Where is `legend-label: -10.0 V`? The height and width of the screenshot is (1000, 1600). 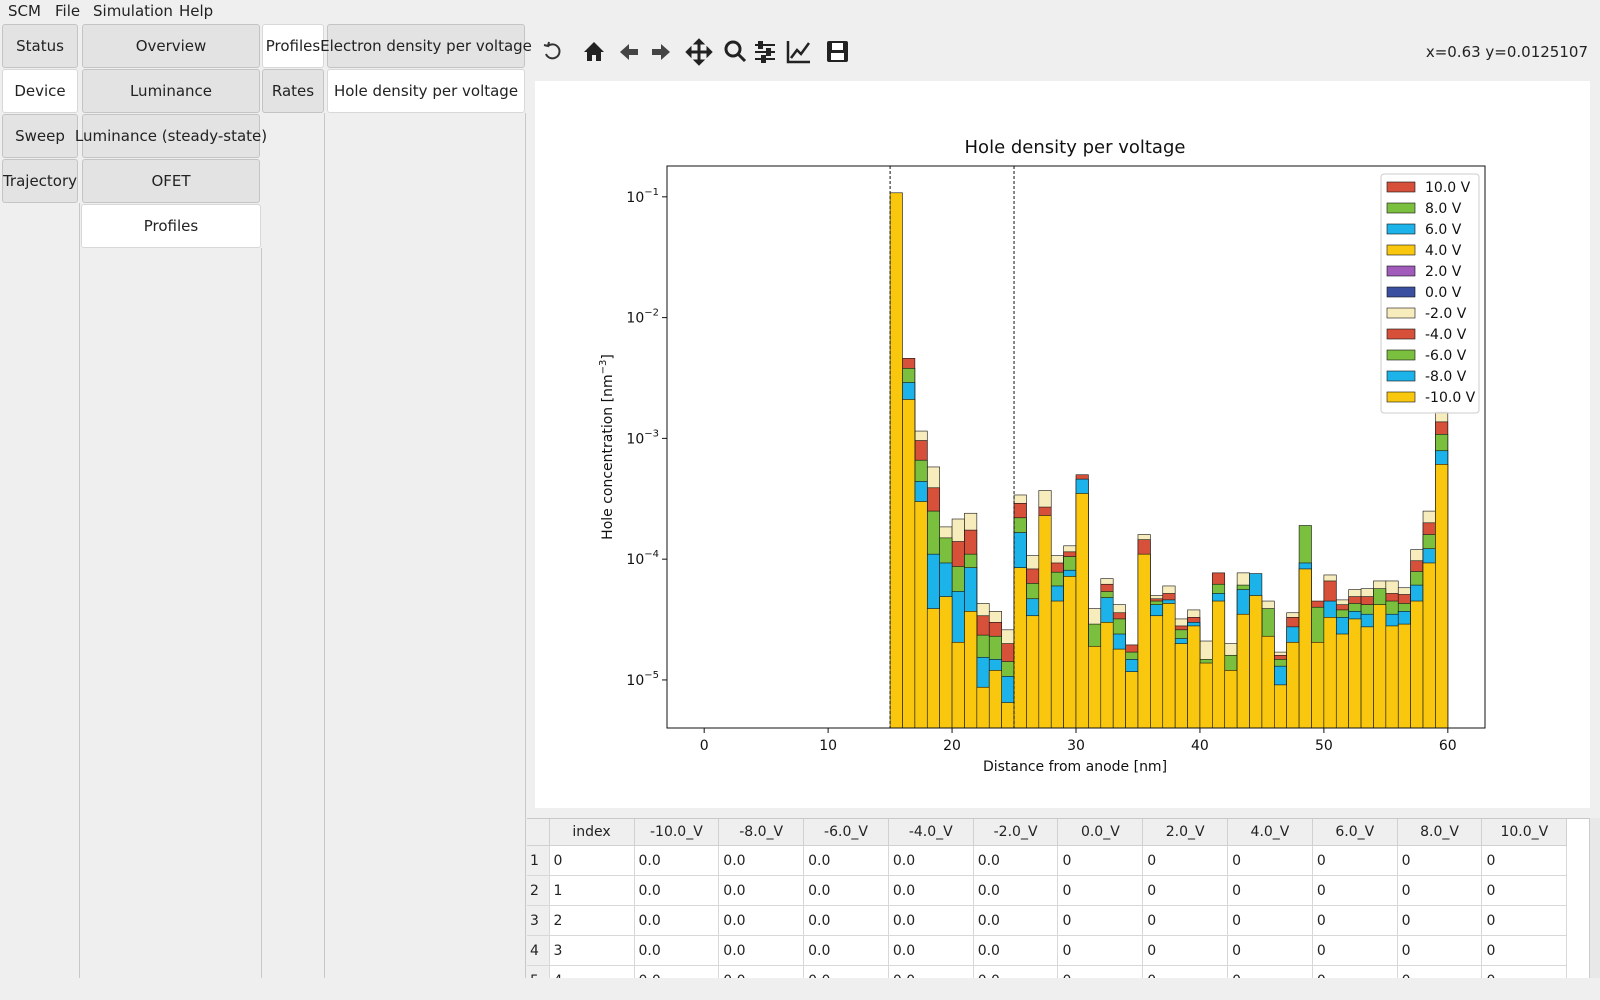
legend-label: -10.0 V is located at coordinates (1450, 398).